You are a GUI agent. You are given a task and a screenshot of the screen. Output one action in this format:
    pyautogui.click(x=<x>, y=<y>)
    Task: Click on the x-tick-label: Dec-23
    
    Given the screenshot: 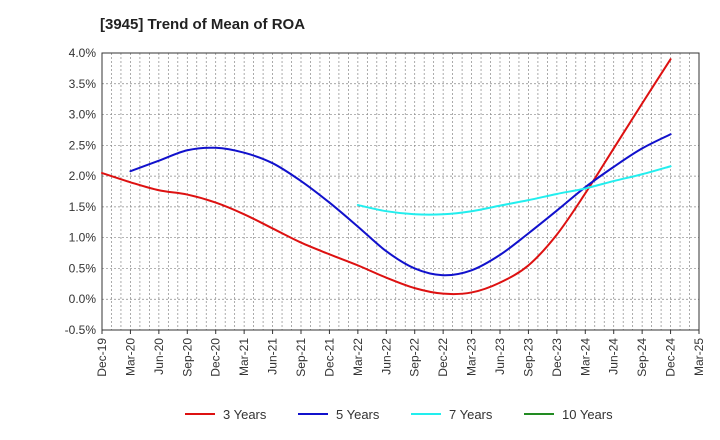 What is the action you would take?
    pyautogui.click(x=557, y=357)
    